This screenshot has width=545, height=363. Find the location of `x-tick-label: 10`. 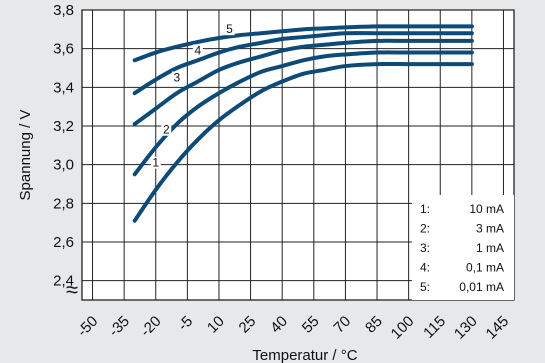

x-tick-label: 10 is located at coordinates (216, 325).